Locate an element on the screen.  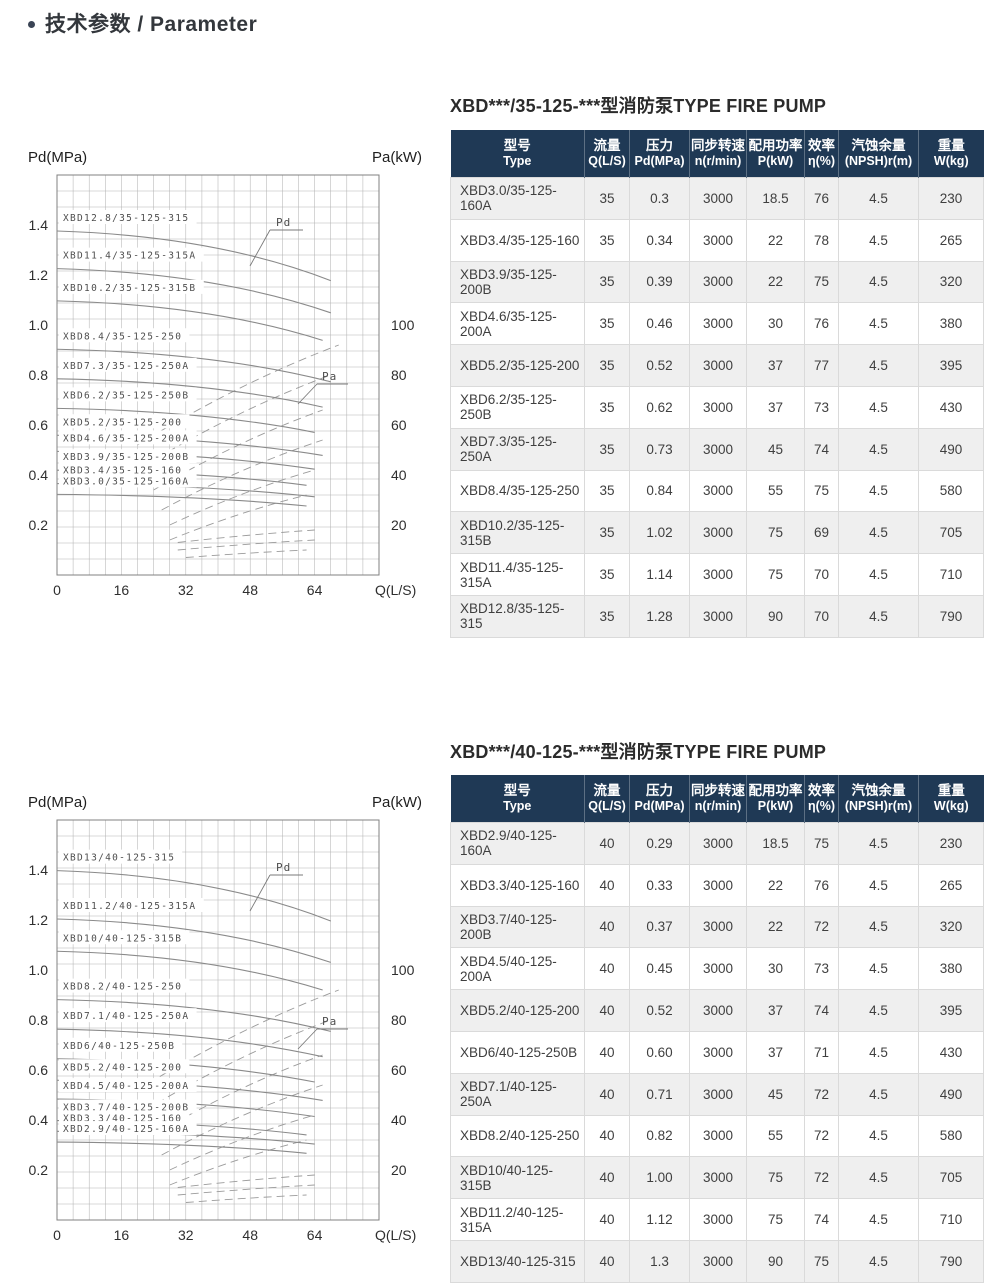
y-tick-right: 100 is located at coordinates (403, 970).